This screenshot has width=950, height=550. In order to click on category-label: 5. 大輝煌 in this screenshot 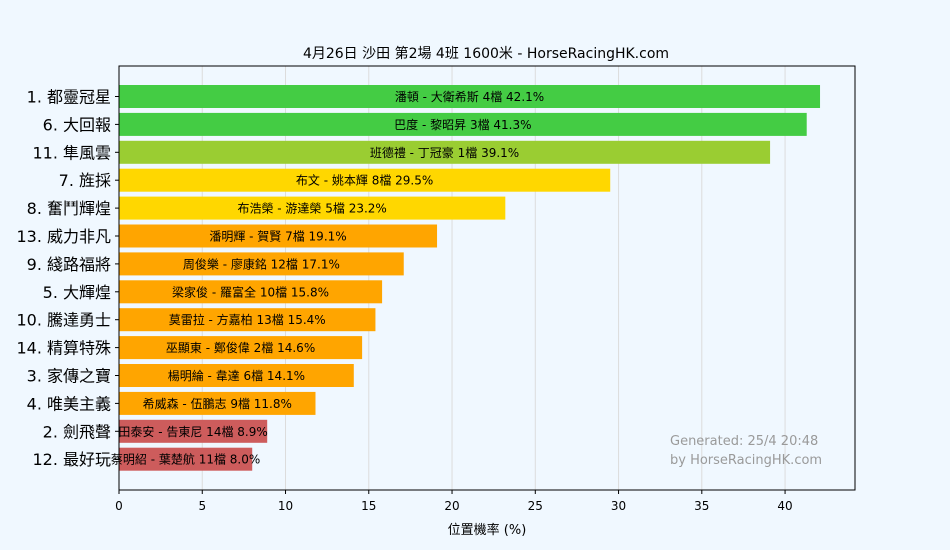, I will do `click(77, 292)`.